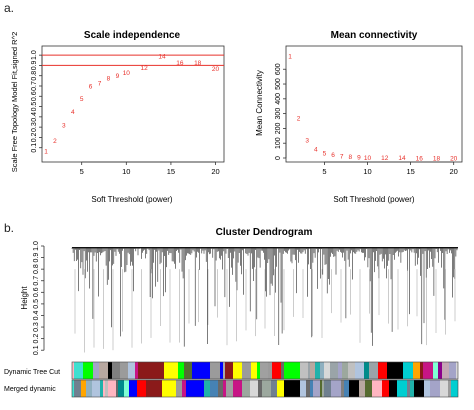  I want to click on x-axis-label: Soft Threshold (power), so click(374, 199).